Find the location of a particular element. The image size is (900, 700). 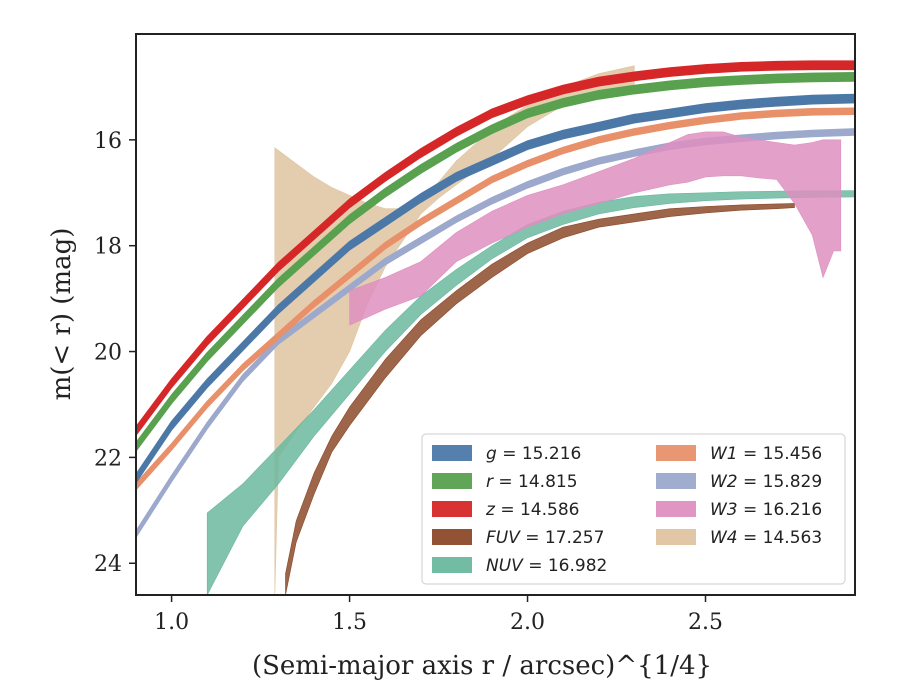

y-tick-label: 18 is located at coordinates (108, 247).